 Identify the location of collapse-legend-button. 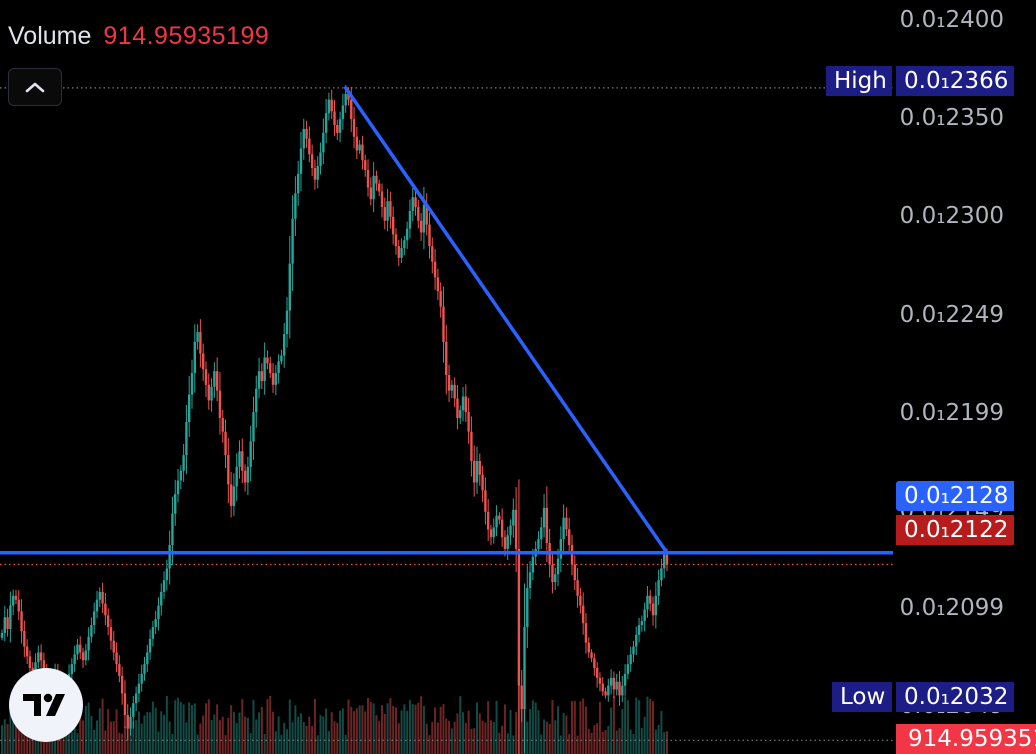
(35, 87).